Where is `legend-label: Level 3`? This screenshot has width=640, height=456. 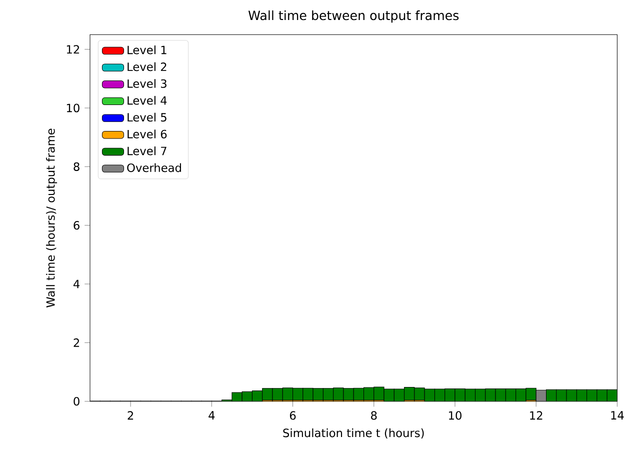
legend-label: Level 3 is located at coordinates (147, 83).